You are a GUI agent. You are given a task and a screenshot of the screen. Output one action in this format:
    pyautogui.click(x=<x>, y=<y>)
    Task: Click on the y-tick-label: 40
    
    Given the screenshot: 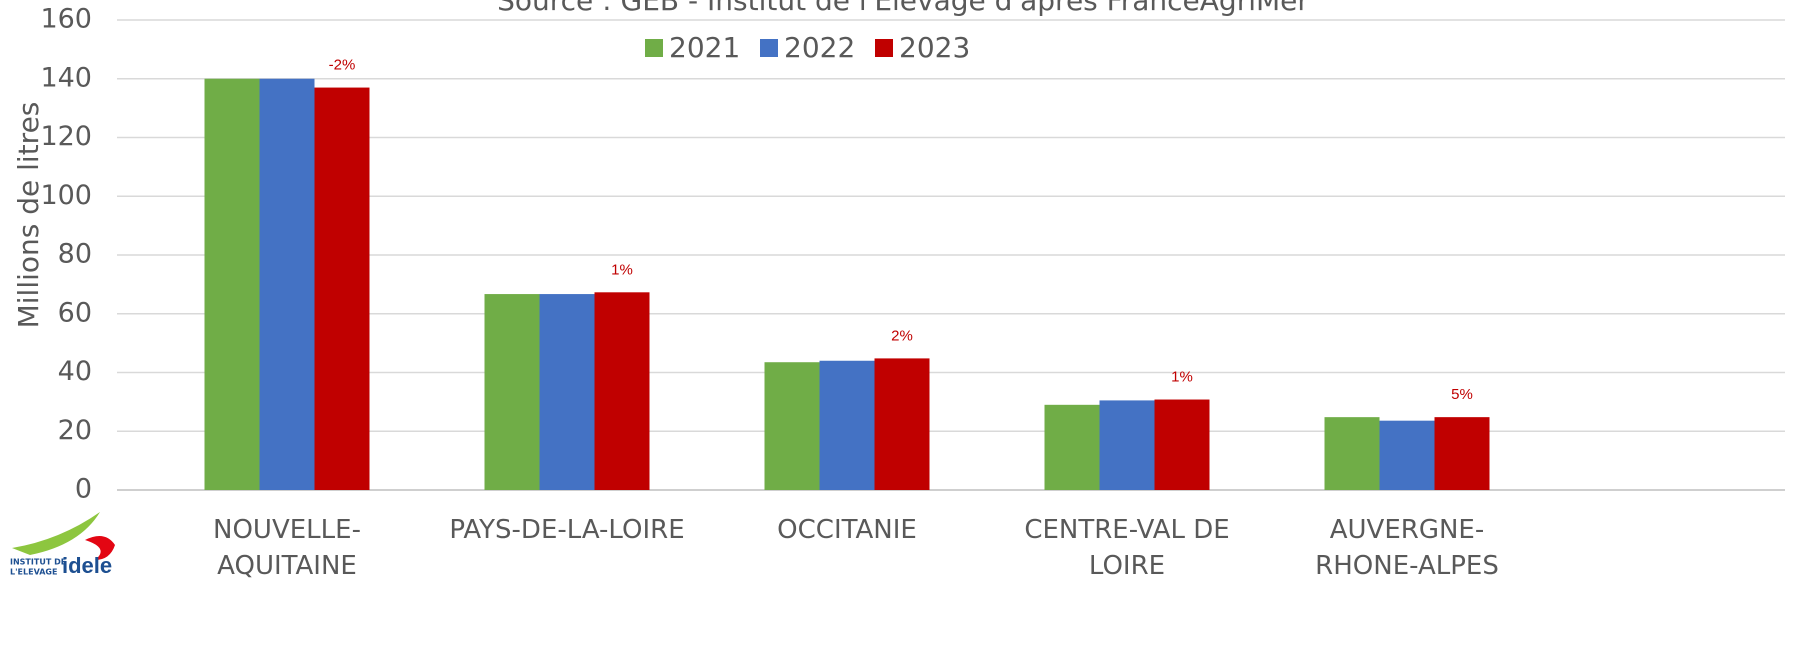 What is the action you would take?
    pyautogui.click(x=75, y=371)
    